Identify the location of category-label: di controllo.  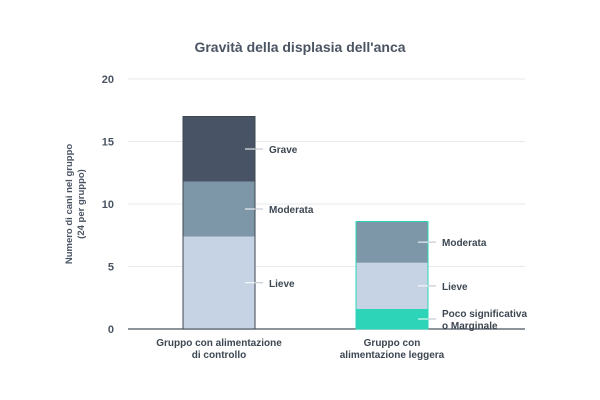
(219, 355).